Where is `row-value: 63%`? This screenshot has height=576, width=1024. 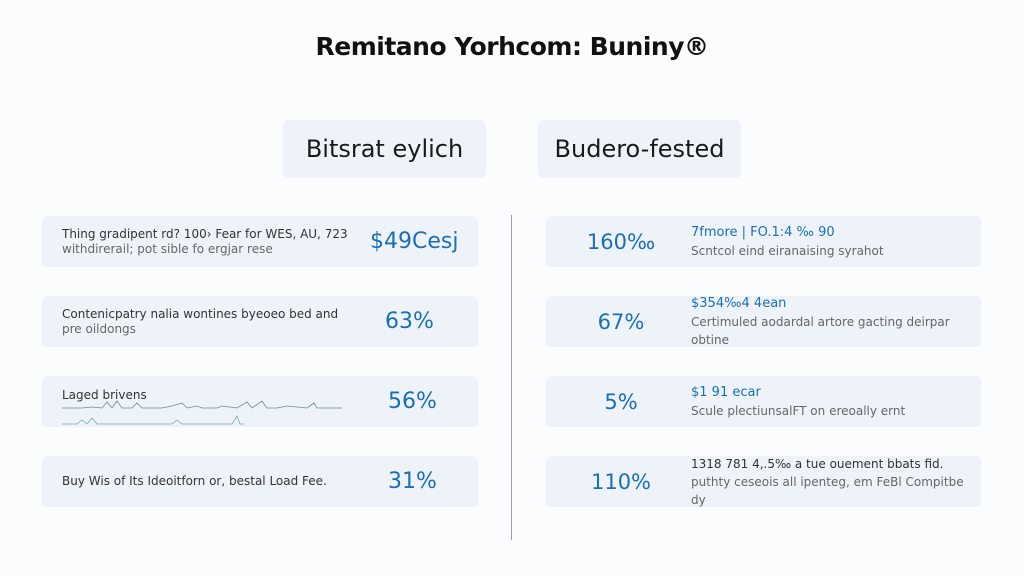 row-value: 63% is located at coordinates (409, 321).